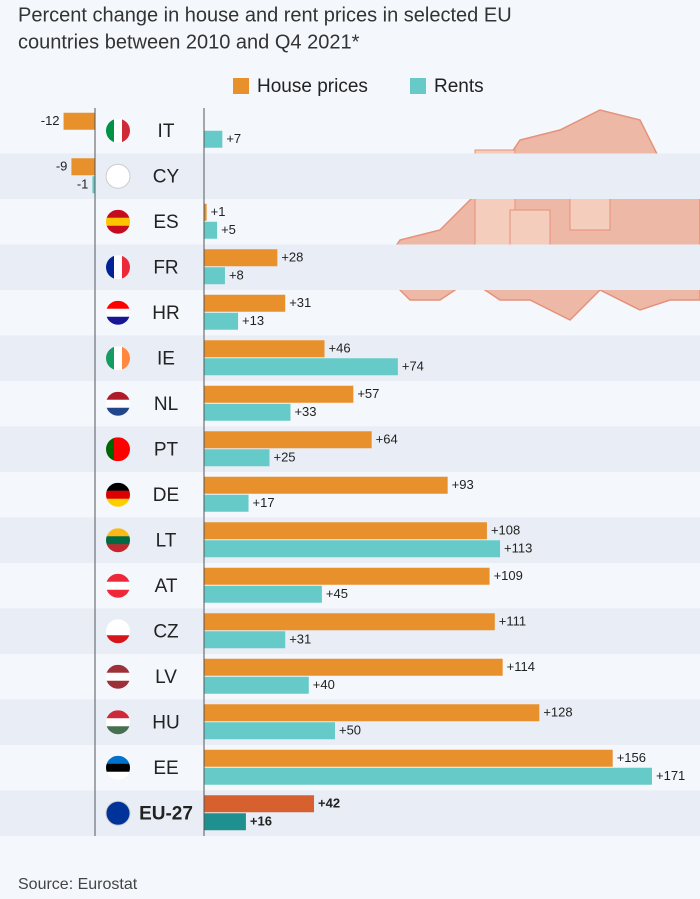 Image resolution: width=700 pixels, height=899 pixels. Describe the element at coordinates (78, 884) in the screenshot. I see `source: Source: Eurostat` at that location.